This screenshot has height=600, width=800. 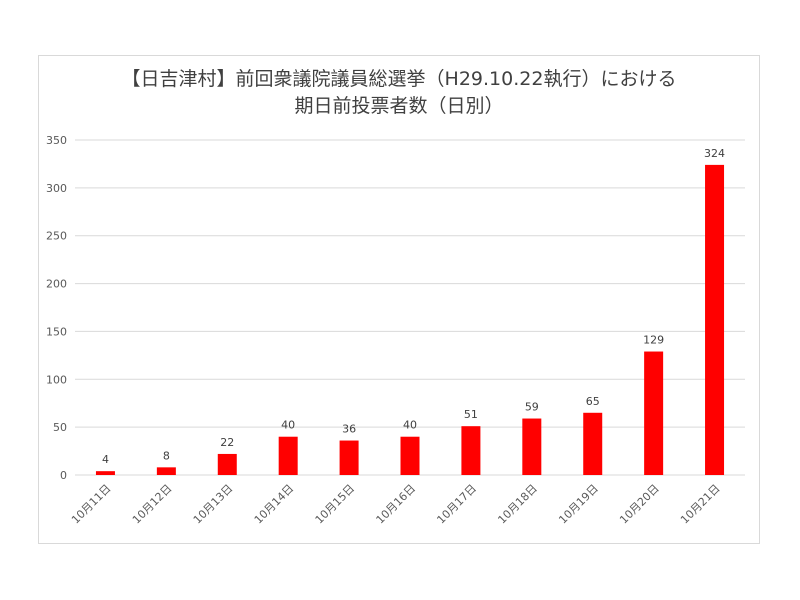 I want to click on y-tick-label: 0, so click(x=63, y=475).